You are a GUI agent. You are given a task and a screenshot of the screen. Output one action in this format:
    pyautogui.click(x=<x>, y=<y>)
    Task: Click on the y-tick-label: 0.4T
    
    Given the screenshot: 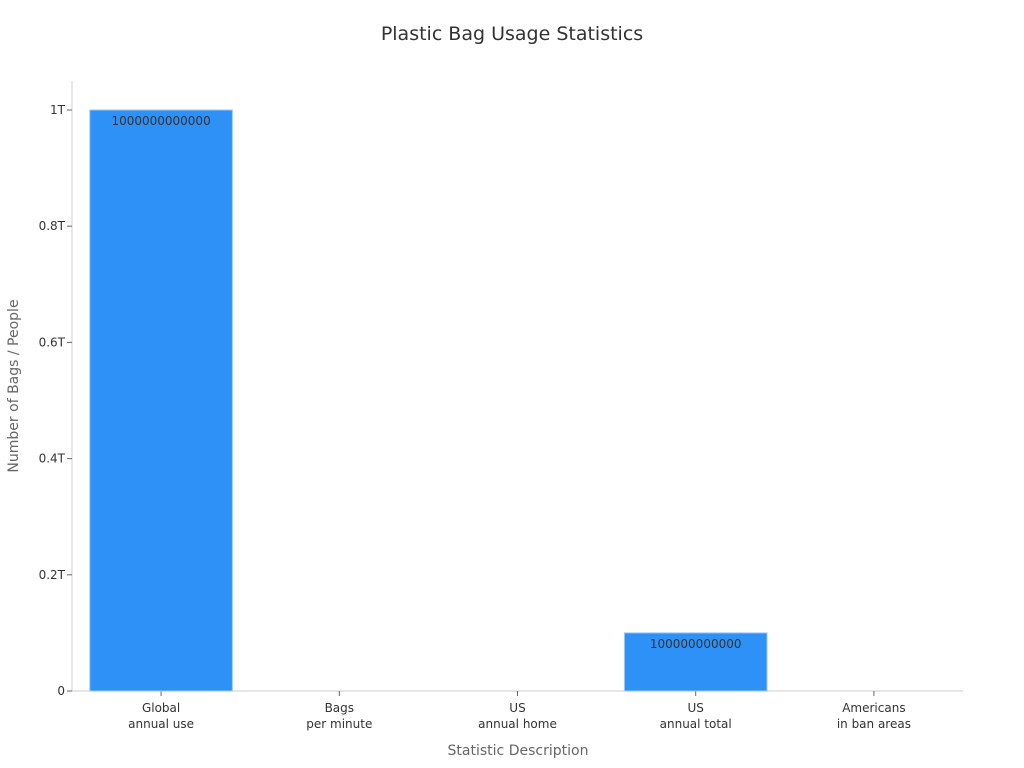 What is the action you would take?
    pyautogui.click(x=52, y=459)
    